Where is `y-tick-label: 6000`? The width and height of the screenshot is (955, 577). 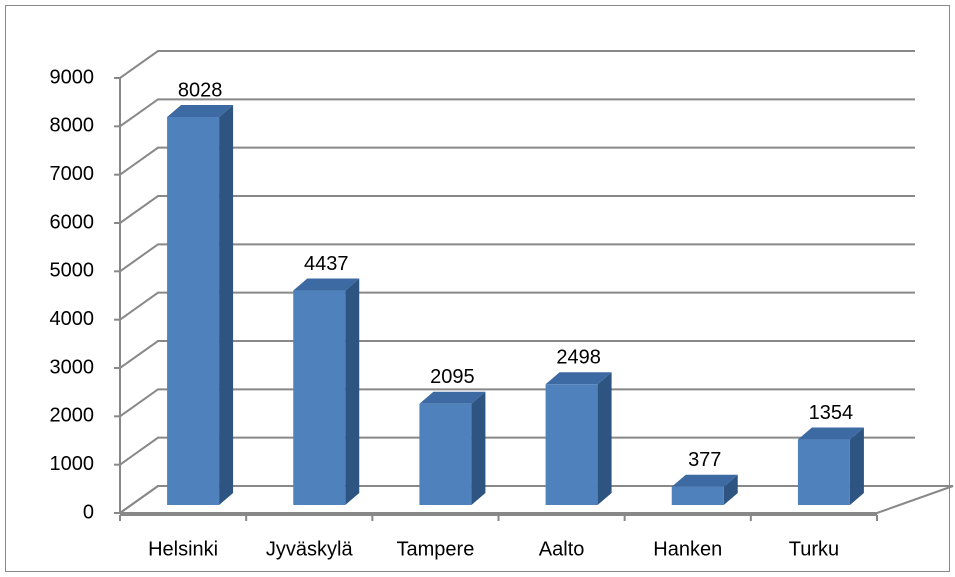 y-tick-label: 6000 is located at coordinates (72, 222).